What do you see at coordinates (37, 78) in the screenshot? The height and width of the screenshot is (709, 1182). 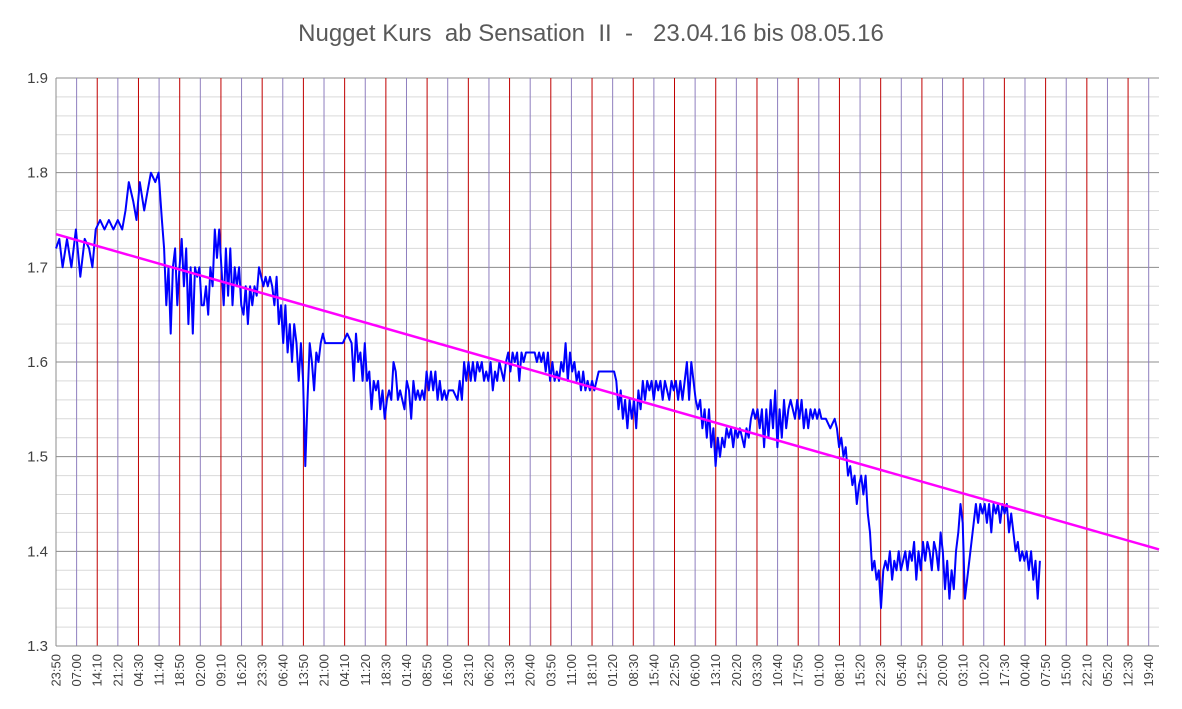 I see `y-tick-label: 1.9` at bounding box center [37, 78].